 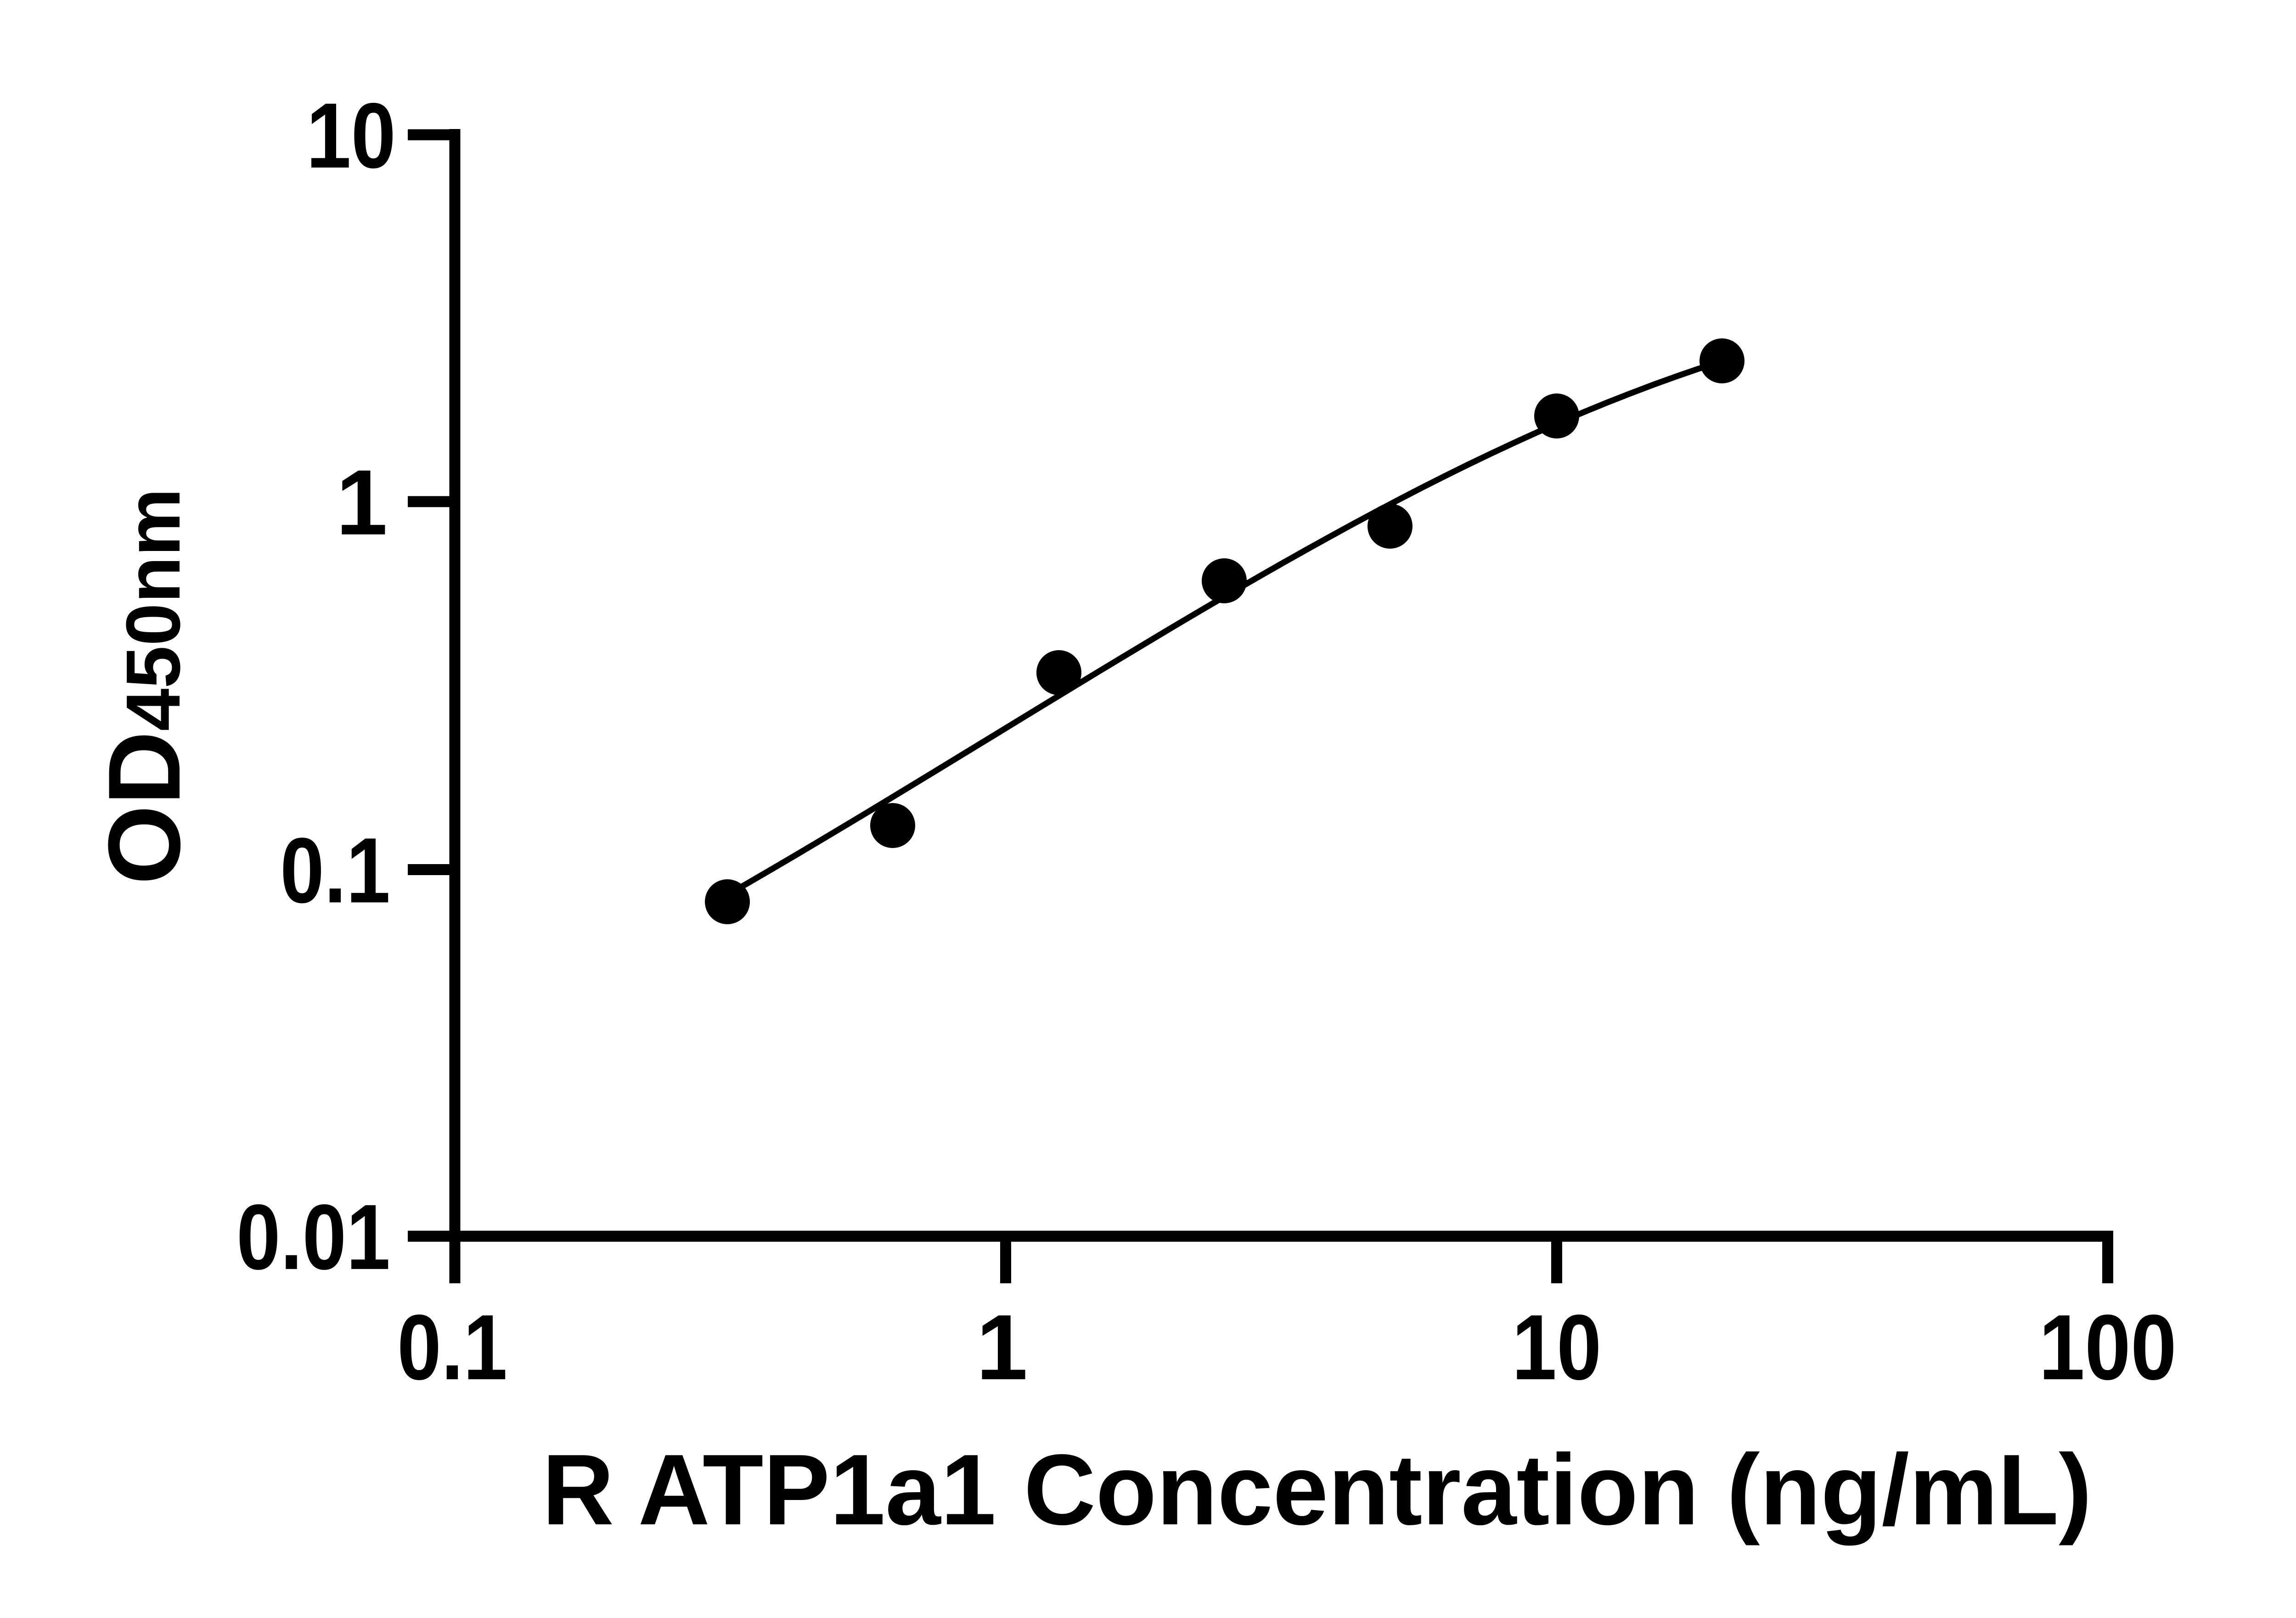 What do you see at coordinates (145, 686) in the screenshot?
I see `svg-text: OD450nm` at bounding box center [145, 686].